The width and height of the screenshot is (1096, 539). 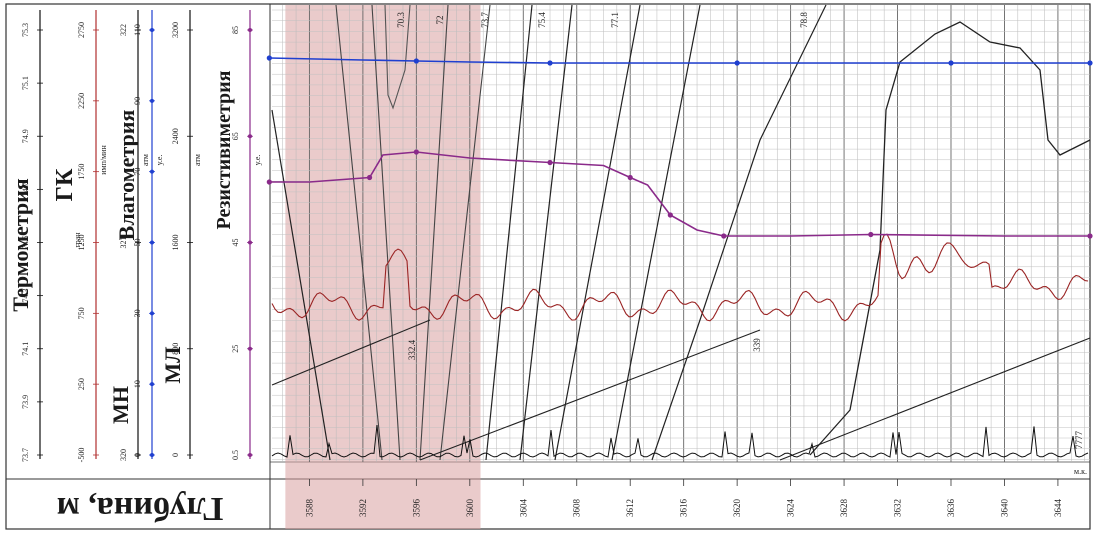 What do you see at coordinates (81, 384) in the screenshot?
I see `track-scale-label: 250` at bounding box center [81, 384].